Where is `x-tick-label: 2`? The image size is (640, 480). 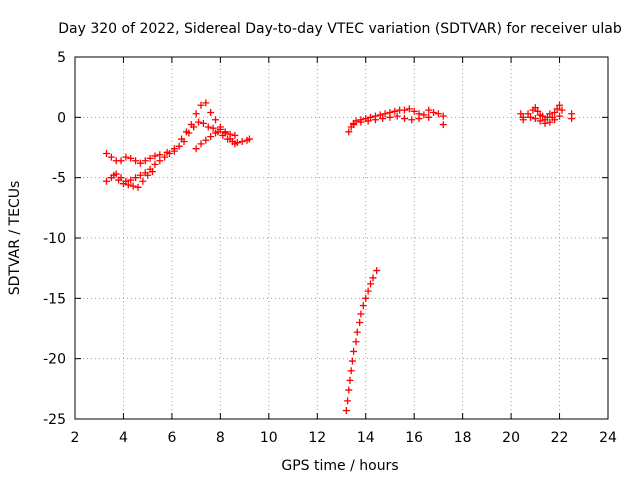
x-tick-label: 2 is located at coordinates (75, 438).